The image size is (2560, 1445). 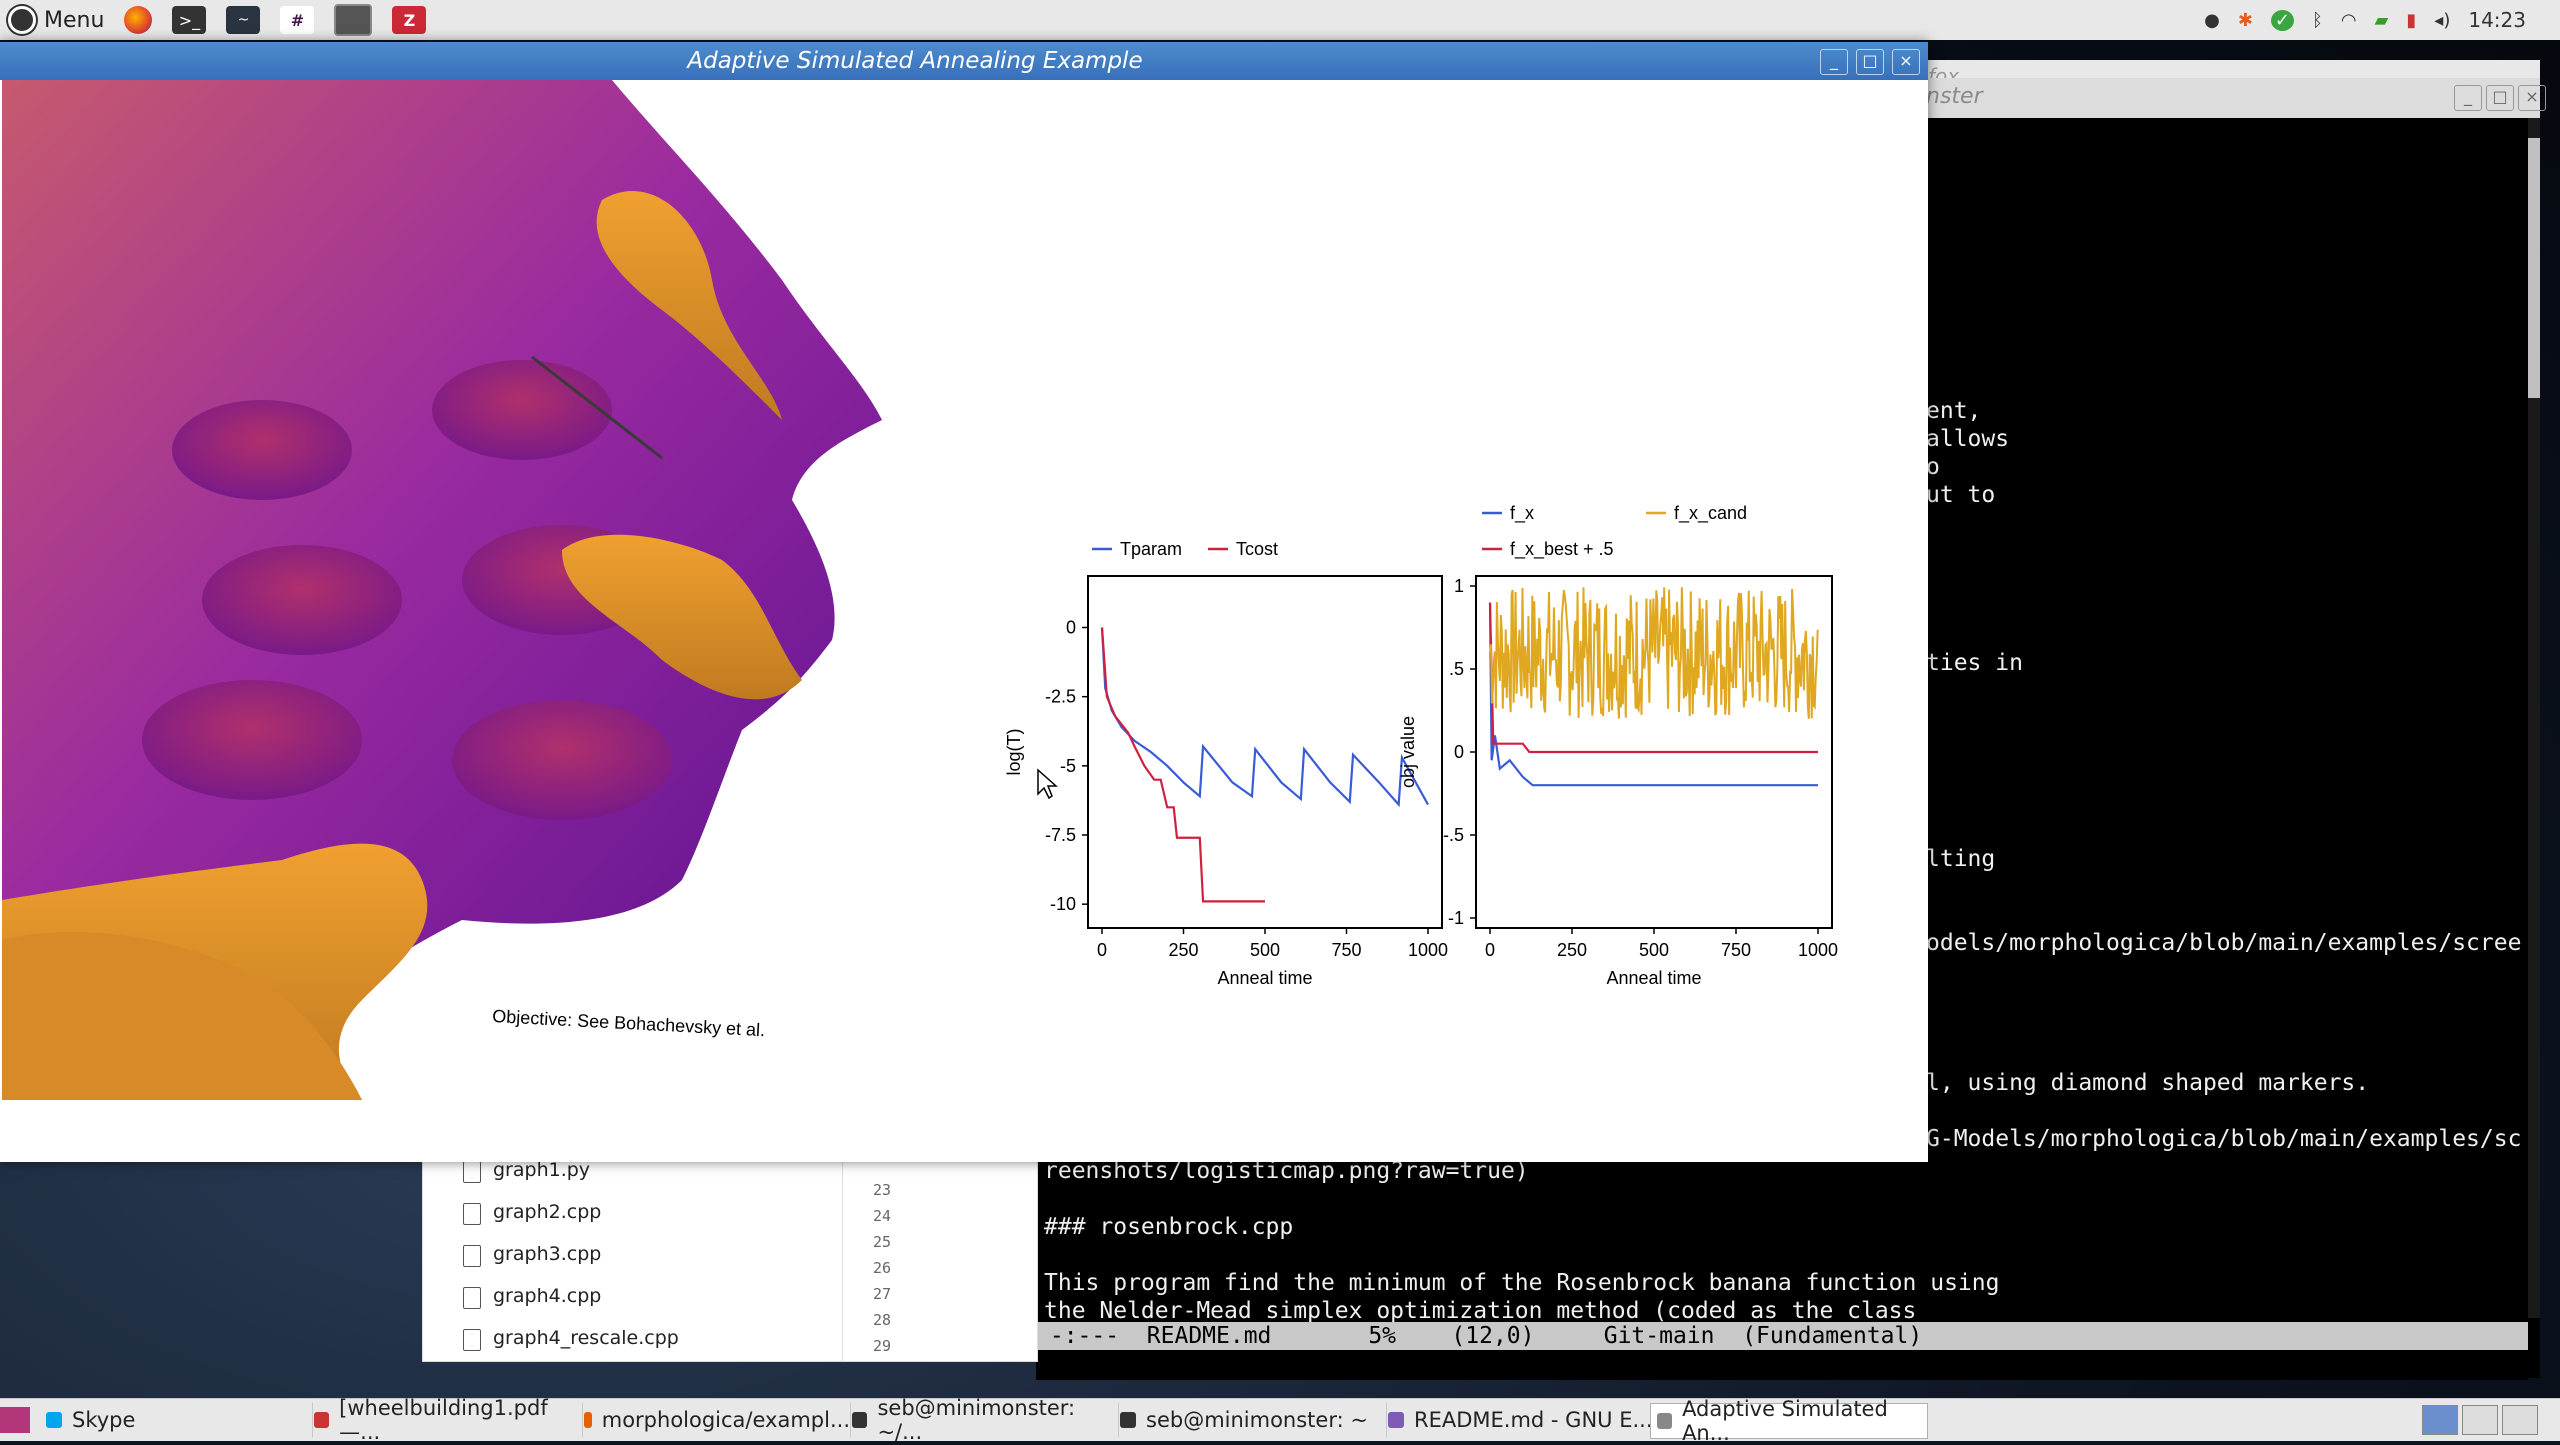 I want to click on legend-label: Tcost, so click(x=1257, y=549).